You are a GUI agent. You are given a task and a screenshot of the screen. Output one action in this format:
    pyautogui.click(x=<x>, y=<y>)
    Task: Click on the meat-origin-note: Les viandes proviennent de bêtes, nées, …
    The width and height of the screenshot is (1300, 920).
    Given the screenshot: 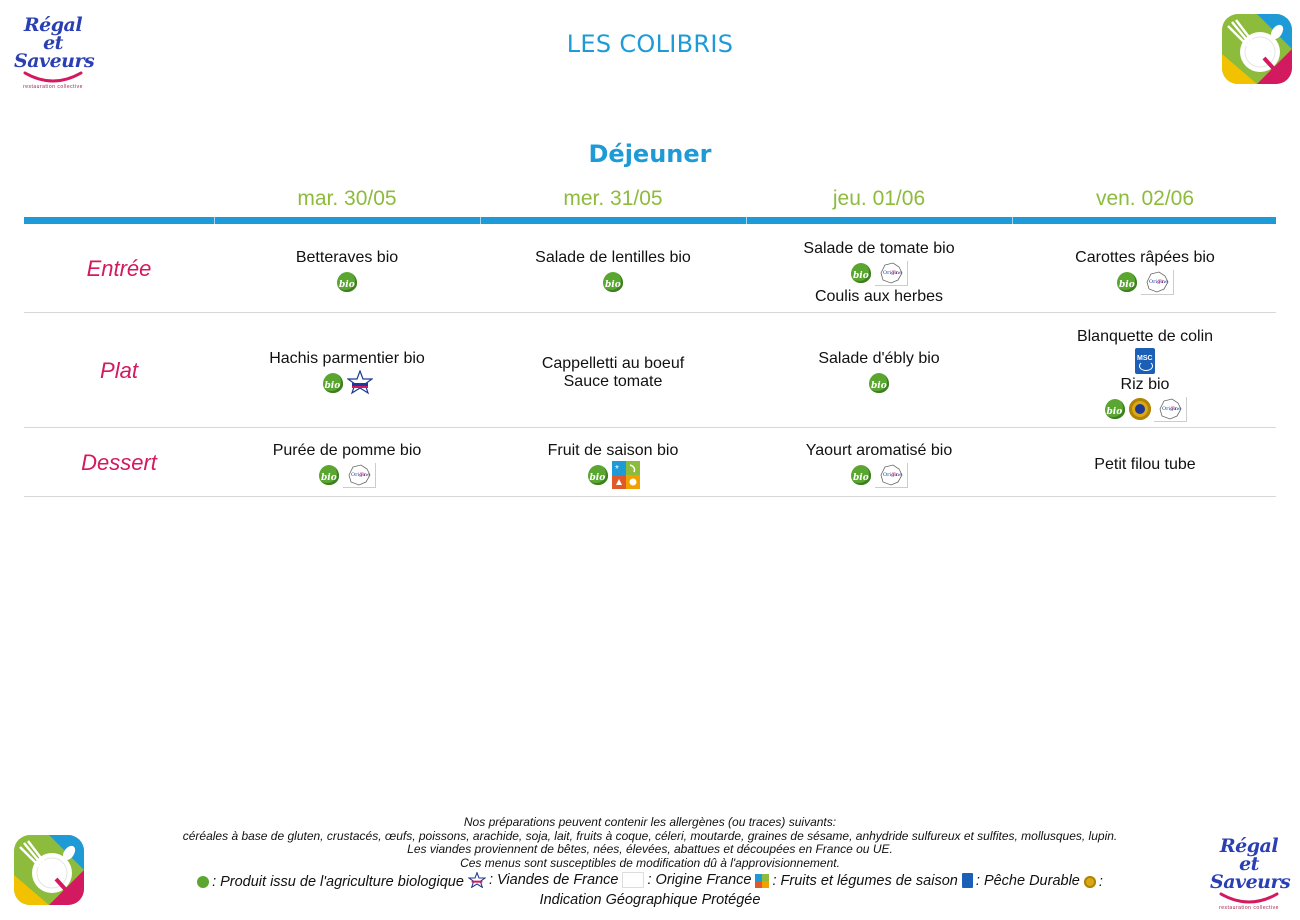 What is the action you would take?
    pyautogui.click(x=650, y=849)
    